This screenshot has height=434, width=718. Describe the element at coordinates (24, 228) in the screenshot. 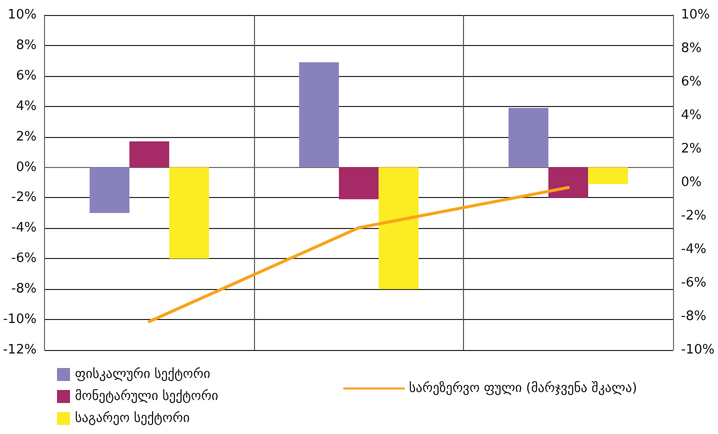

I see `y-tick-label: -4%` at that location.